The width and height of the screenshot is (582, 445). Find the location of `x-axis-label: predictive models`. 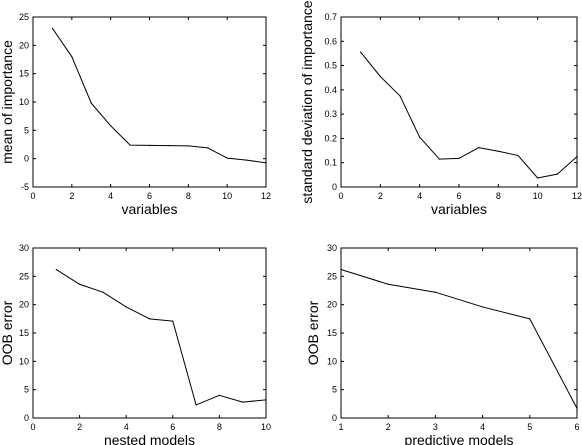

x-axis-label: predictive models is located at coordinates (459, 438).